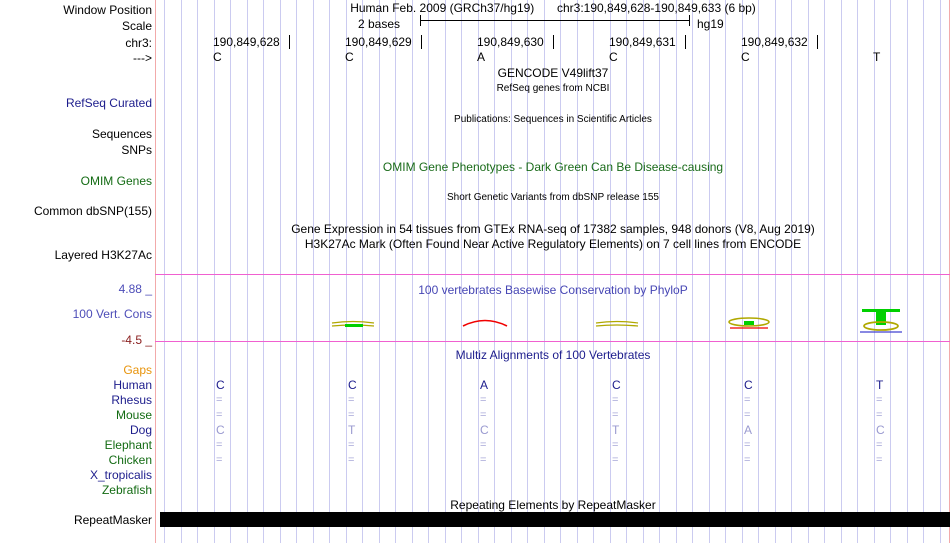 The width and height of the screenshot is (950, 543). Describe the element at coordinates (616, 385) in the screenshot. I see `multiz-base-human: C` at that location.